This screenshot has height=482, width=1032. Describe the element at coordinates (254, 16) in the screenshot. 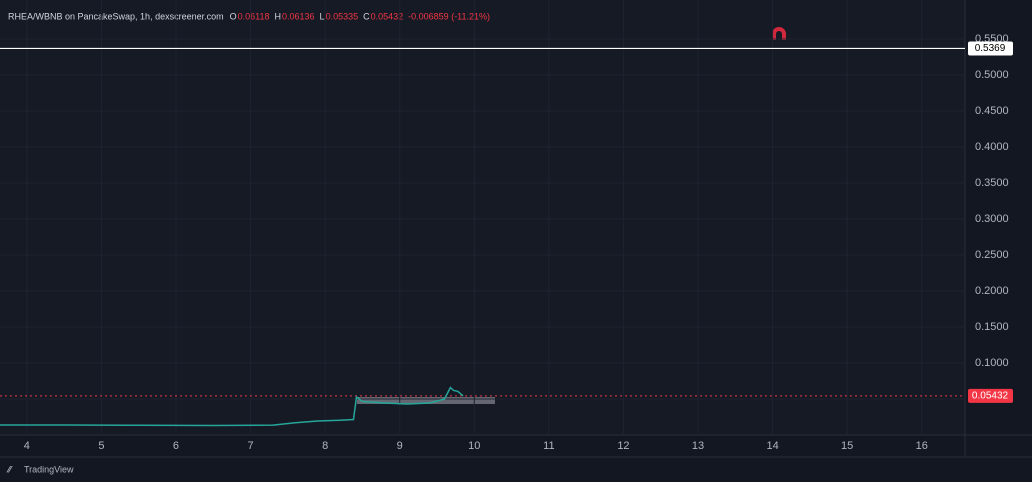

I see `ohlc-value: 0.06118` at that location.